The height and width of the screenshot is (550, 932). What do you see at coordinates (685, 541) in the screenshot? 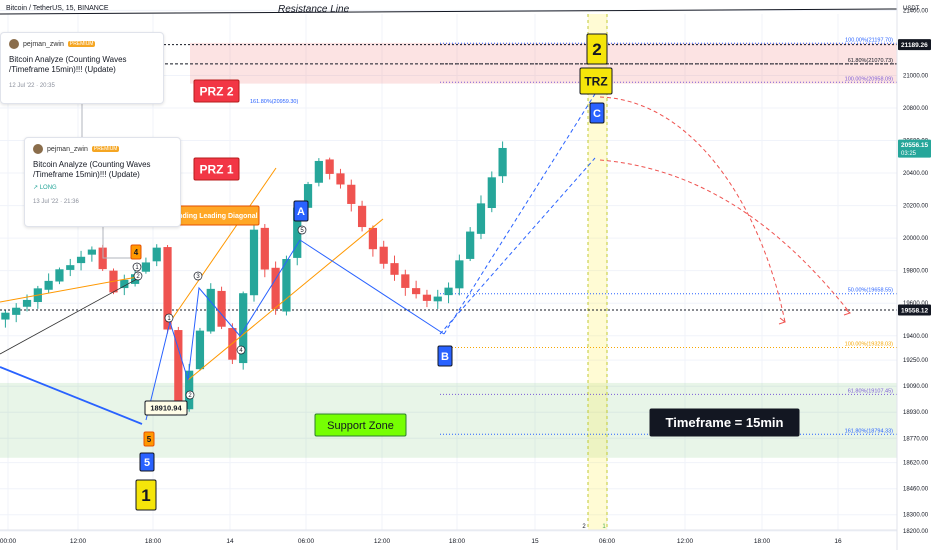
I see `time-tick: 12:00` at bounding box center [685, 541].